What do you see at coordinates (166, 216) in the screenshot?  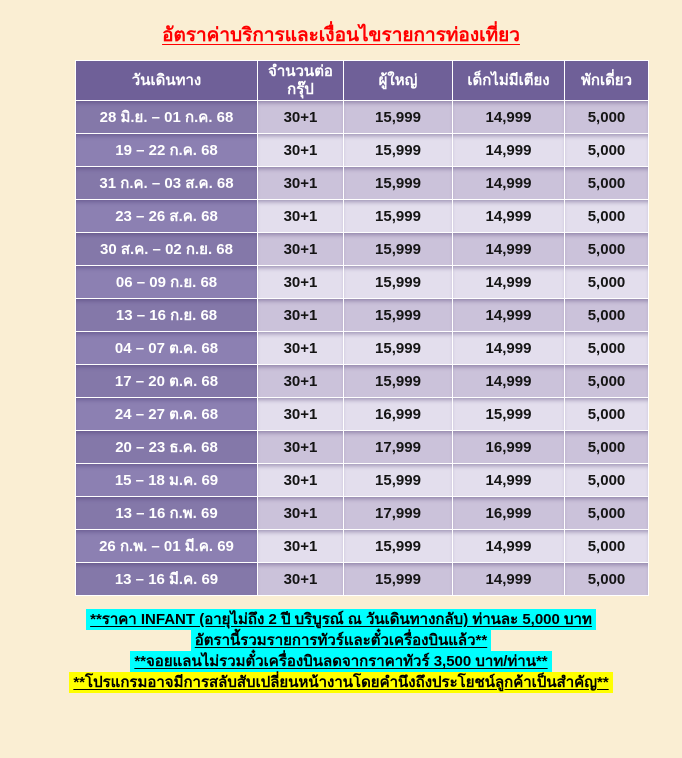 I see `travel-date-cell: 23 – 26 ส.ค. 68` at bounding box center [166, 216].